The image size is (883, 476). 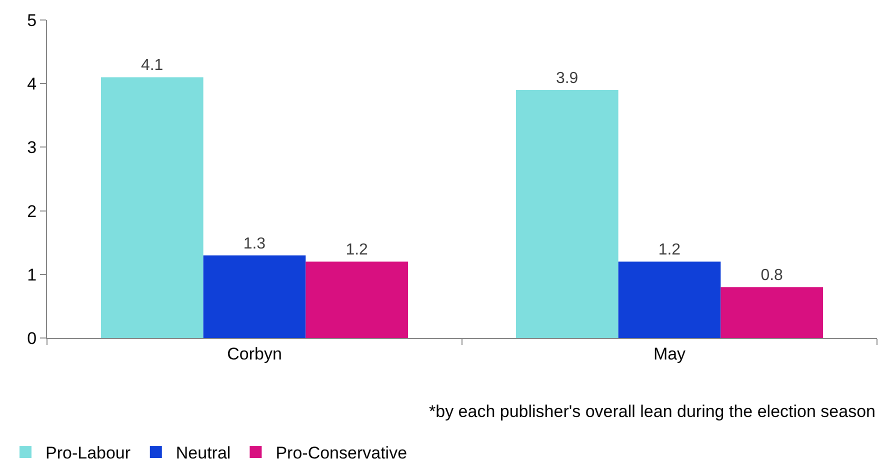 What do you see at coordinates (32, 211) in the screenshot?
I see `y-tick-label: 2` at bounding box center [32, 211].